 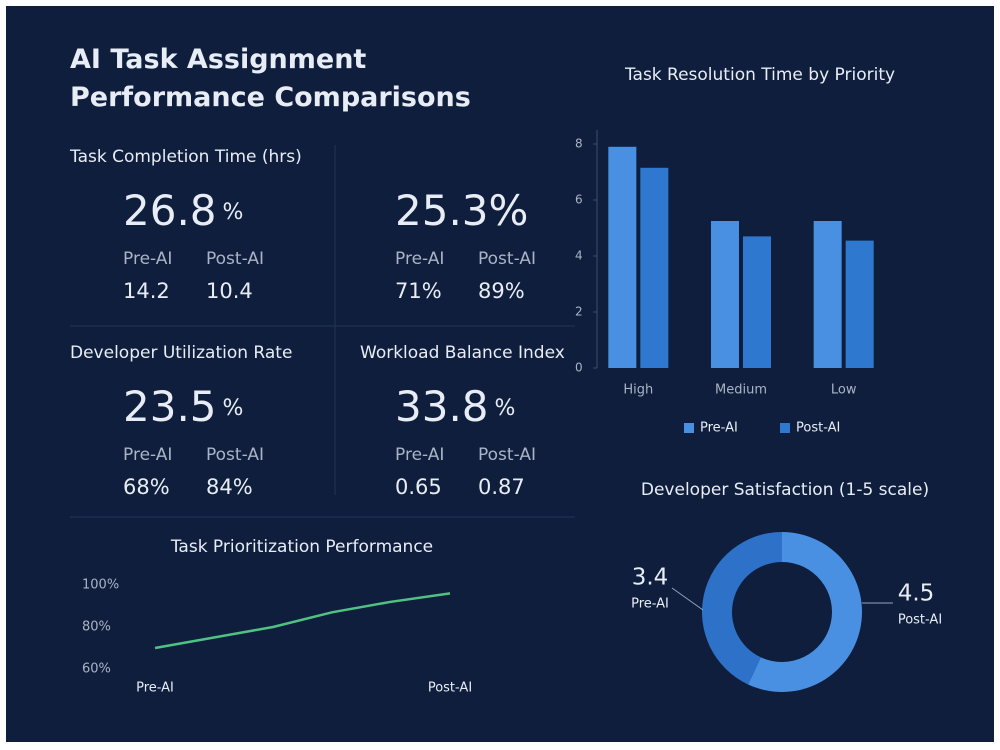 What do you see at coordinates (687, 599) in the screenshot?
I see `leader-line` at bounding box center [687, 599].